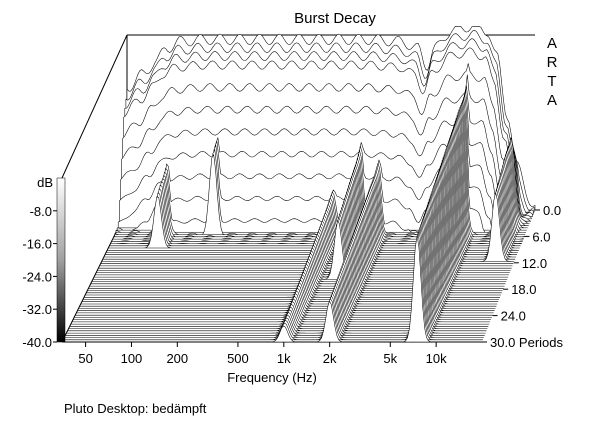 The width and height of the screenshot is (600, 426). What do you see at coordinates (37, 276) in the screenshot?
I see `y-tick-label: -24.0` at bounding box center [37, 276].